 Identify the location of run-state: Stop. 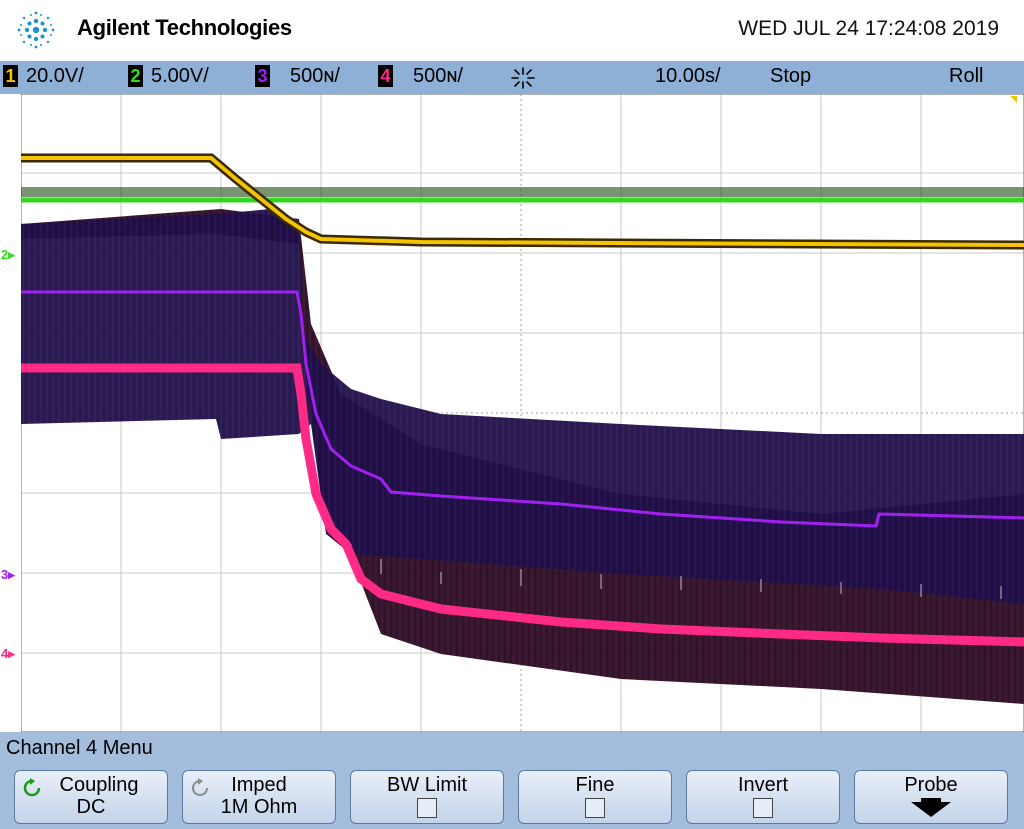
(791, 76).